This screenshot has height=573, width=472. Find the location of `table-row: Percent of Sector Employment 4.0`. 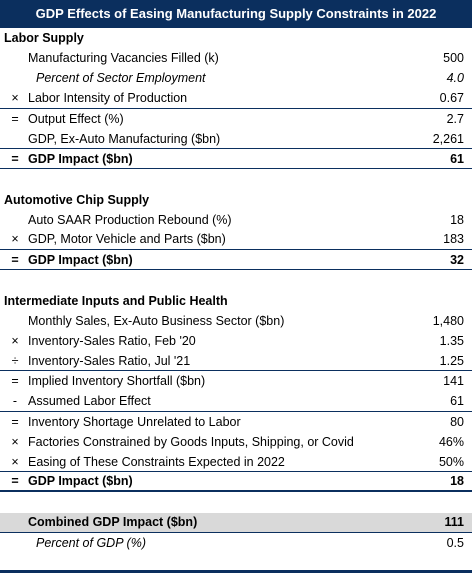

table-row: Percent of Sector Employment 4.0 is located at coordinates (236, 78).